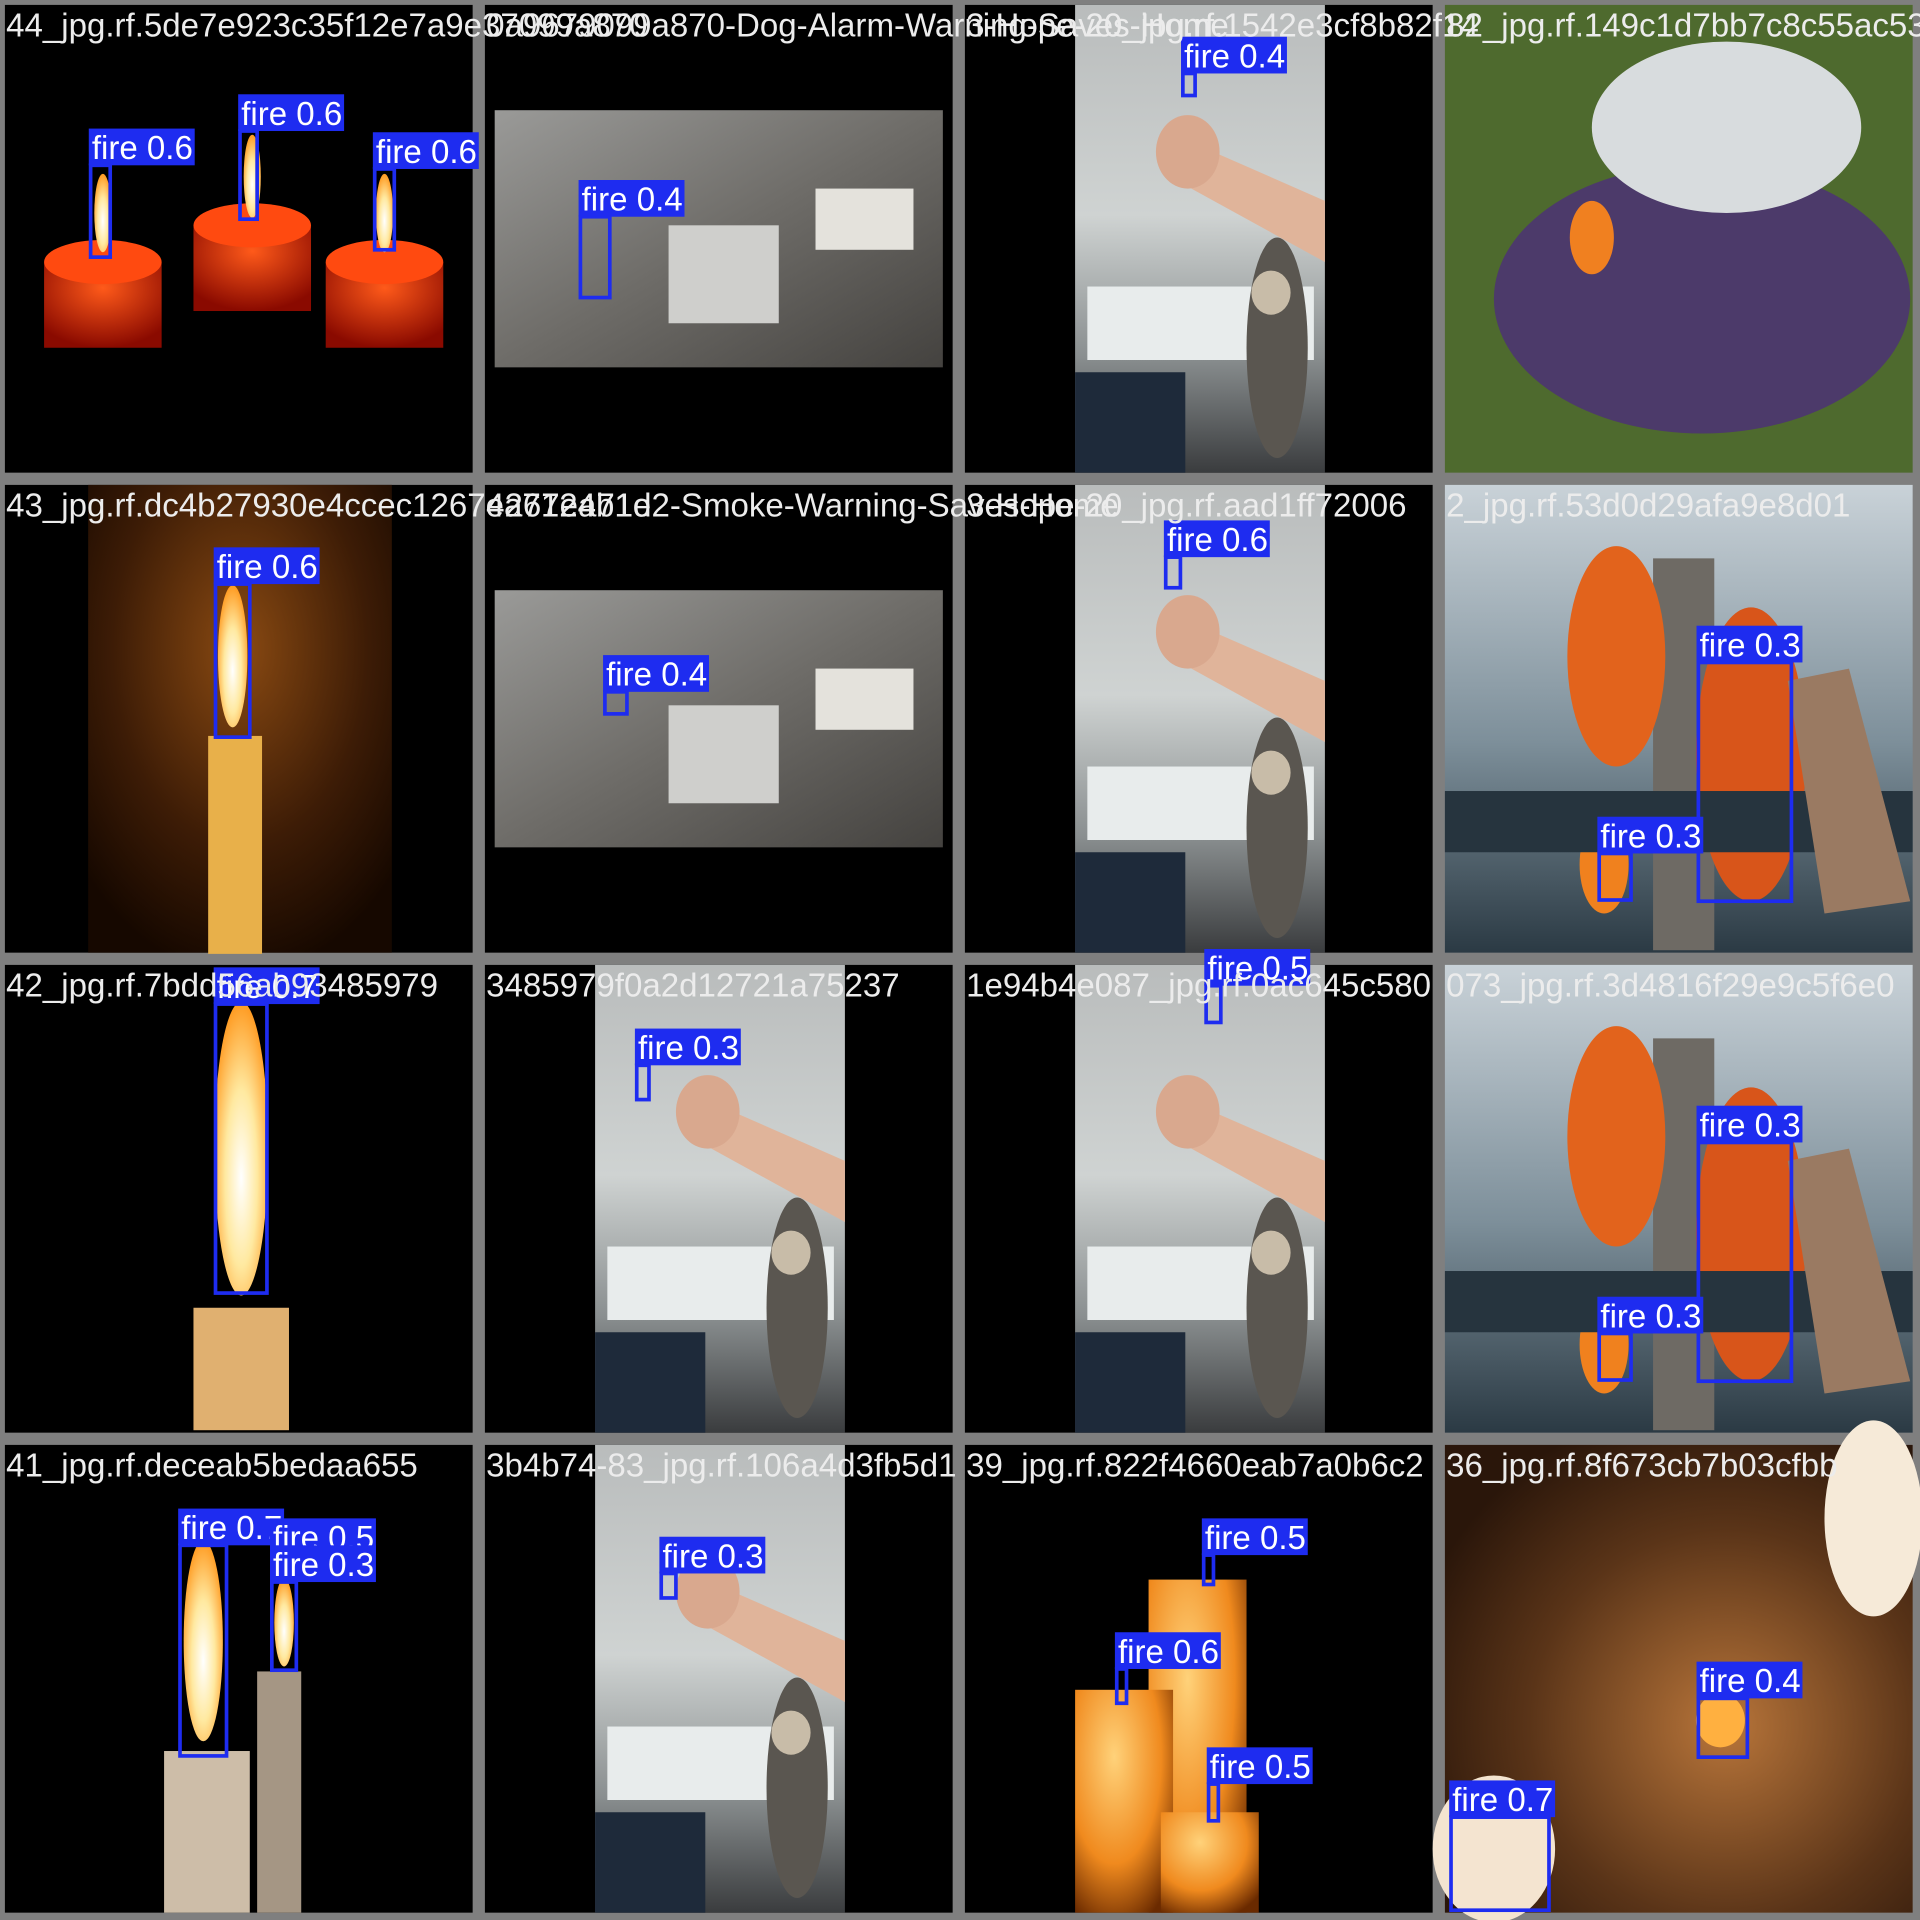 The image size is (1920, 1920). Describe the element at coordinates (1872, 1518) in the screenshot. I see `glow` at that location.